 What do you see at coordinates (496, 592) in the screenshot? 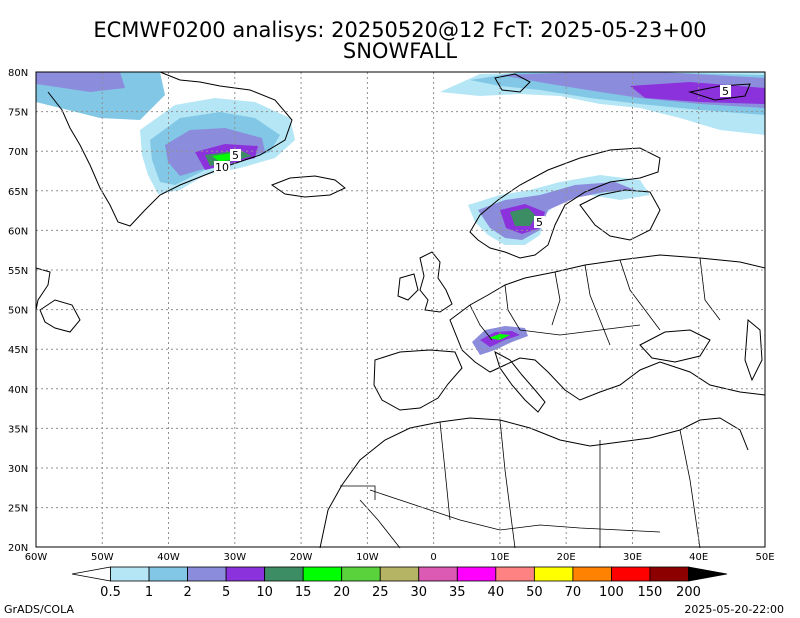
I see `colorbar-label: 40` at bounding box center [496, 592].